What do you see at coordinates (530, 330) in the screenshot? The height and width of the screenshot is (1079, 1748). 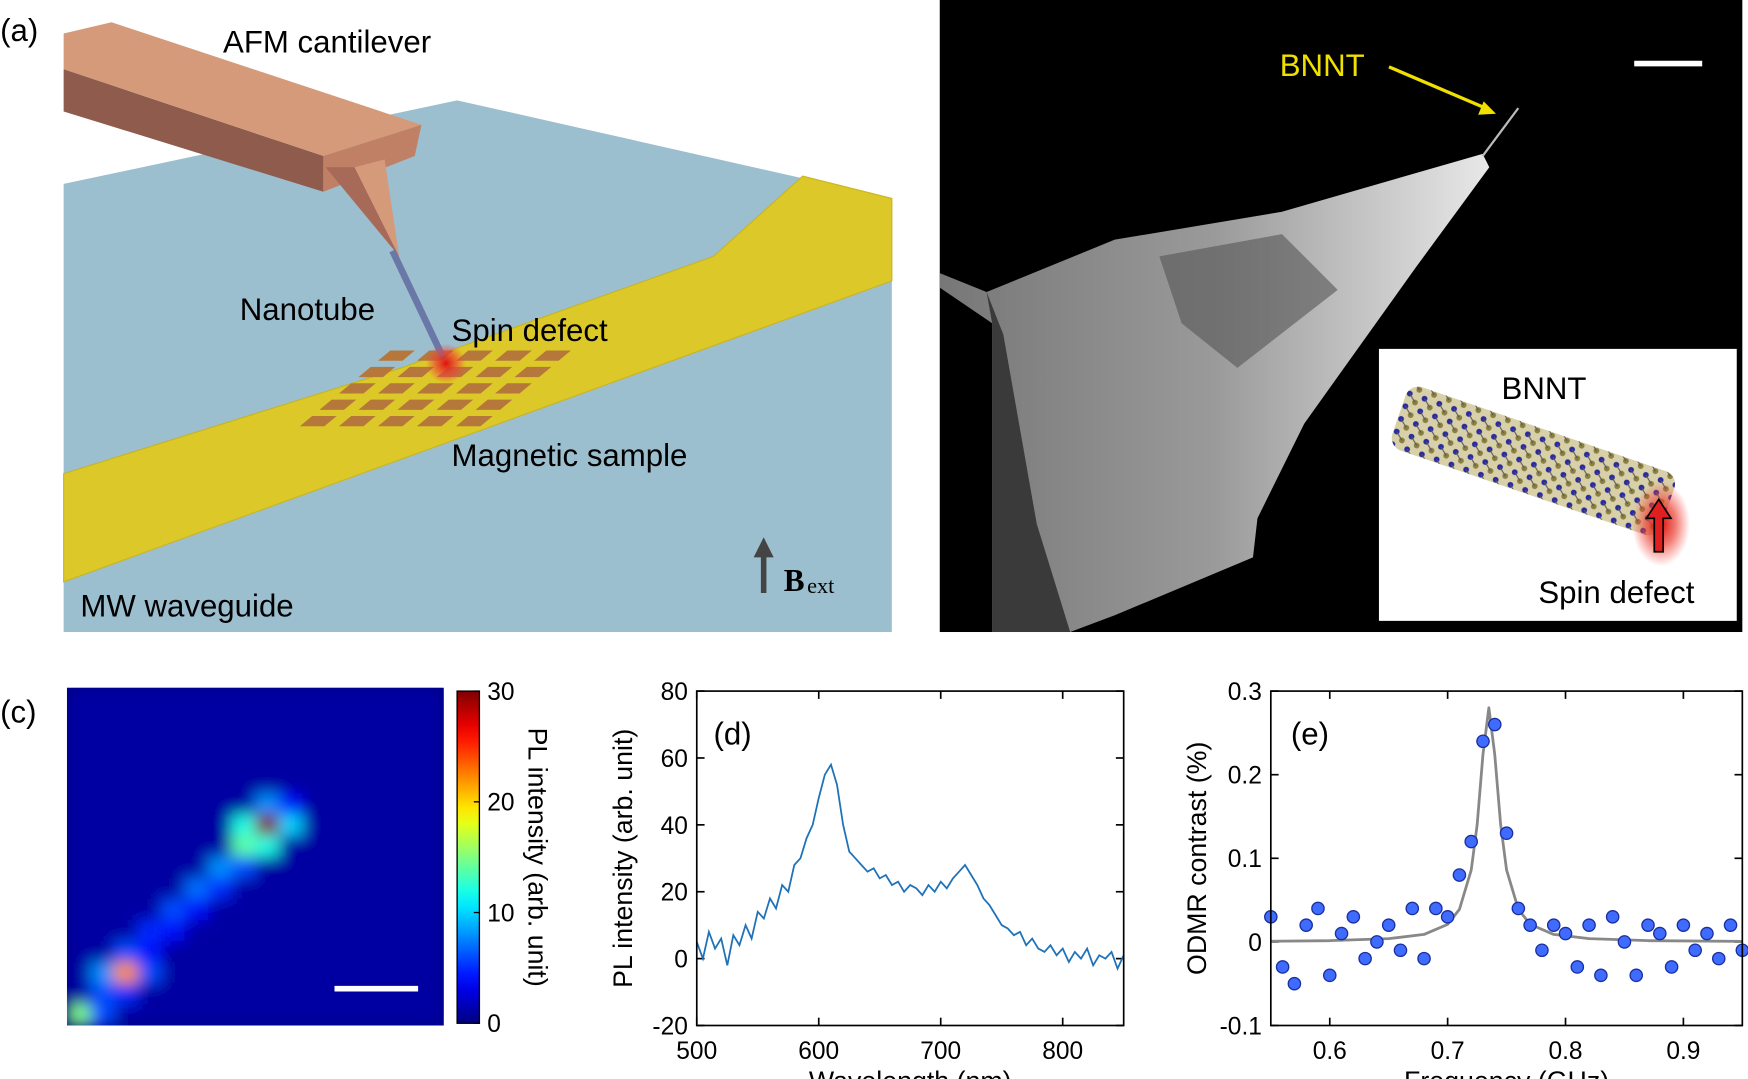 I see `label: Spin defect` at bounding box center [530, 330].